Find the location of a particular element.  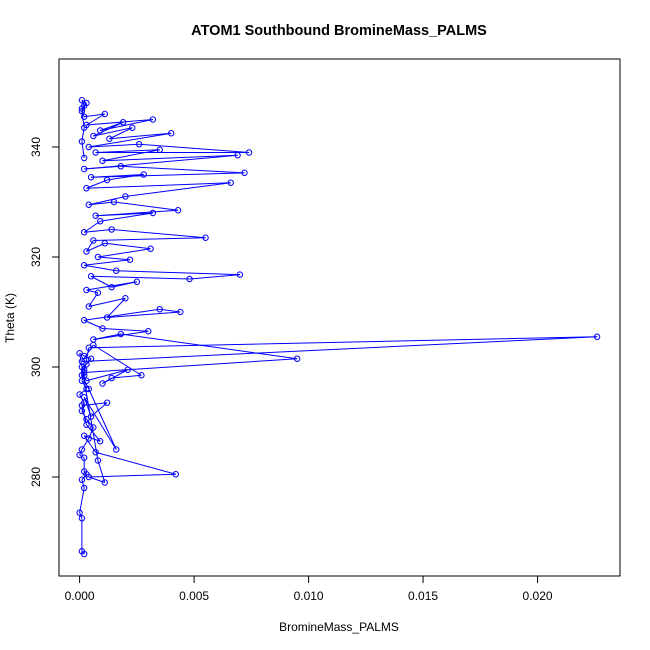

x-tick-label: 0.000 is located at coordinates (80, 596).